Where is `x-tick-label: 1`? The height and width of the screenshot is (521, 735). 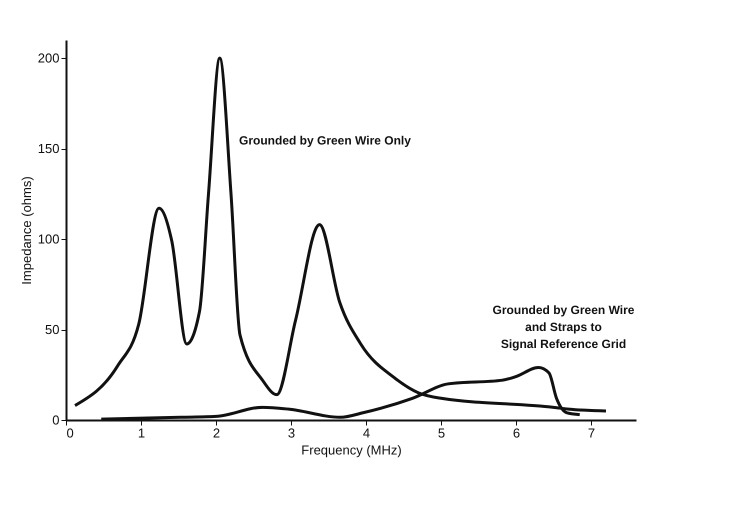
x-tick-label: 1 is located at coordinates (142, 433).